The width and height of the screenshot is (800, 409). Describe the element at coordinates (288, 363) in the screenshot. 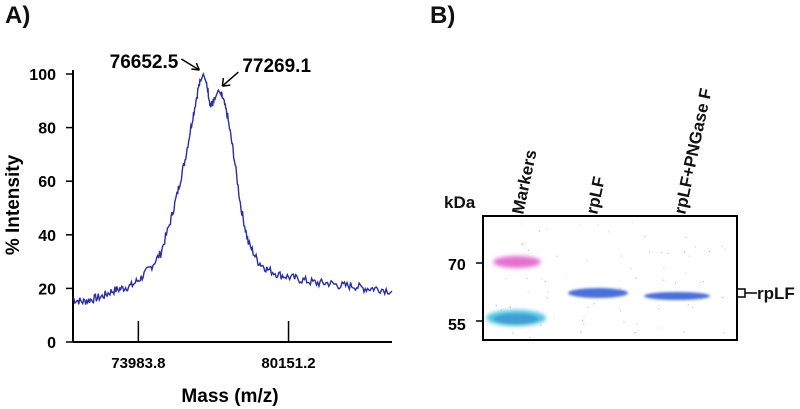

I see `x-tick-label: 80151.2` at that location.